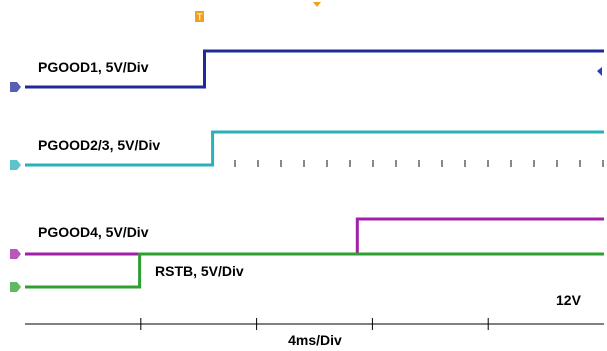  I want to click on trace-label-2: PGOOD2/3, 5V/Div, so click(99, 145).